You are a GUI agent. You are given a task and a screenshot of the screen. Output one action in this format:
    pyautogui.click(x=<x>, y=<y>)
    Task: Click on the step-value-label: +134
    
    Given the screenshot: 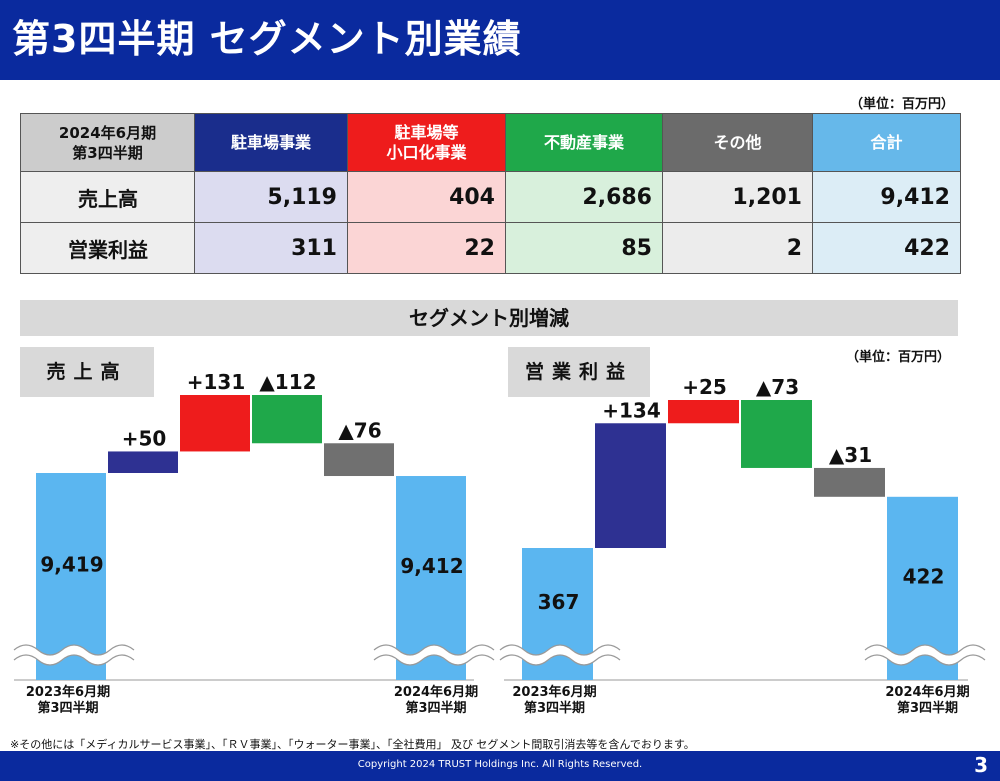 What is the action you would take?
    pyautogui.click(x=631, y=410)
    